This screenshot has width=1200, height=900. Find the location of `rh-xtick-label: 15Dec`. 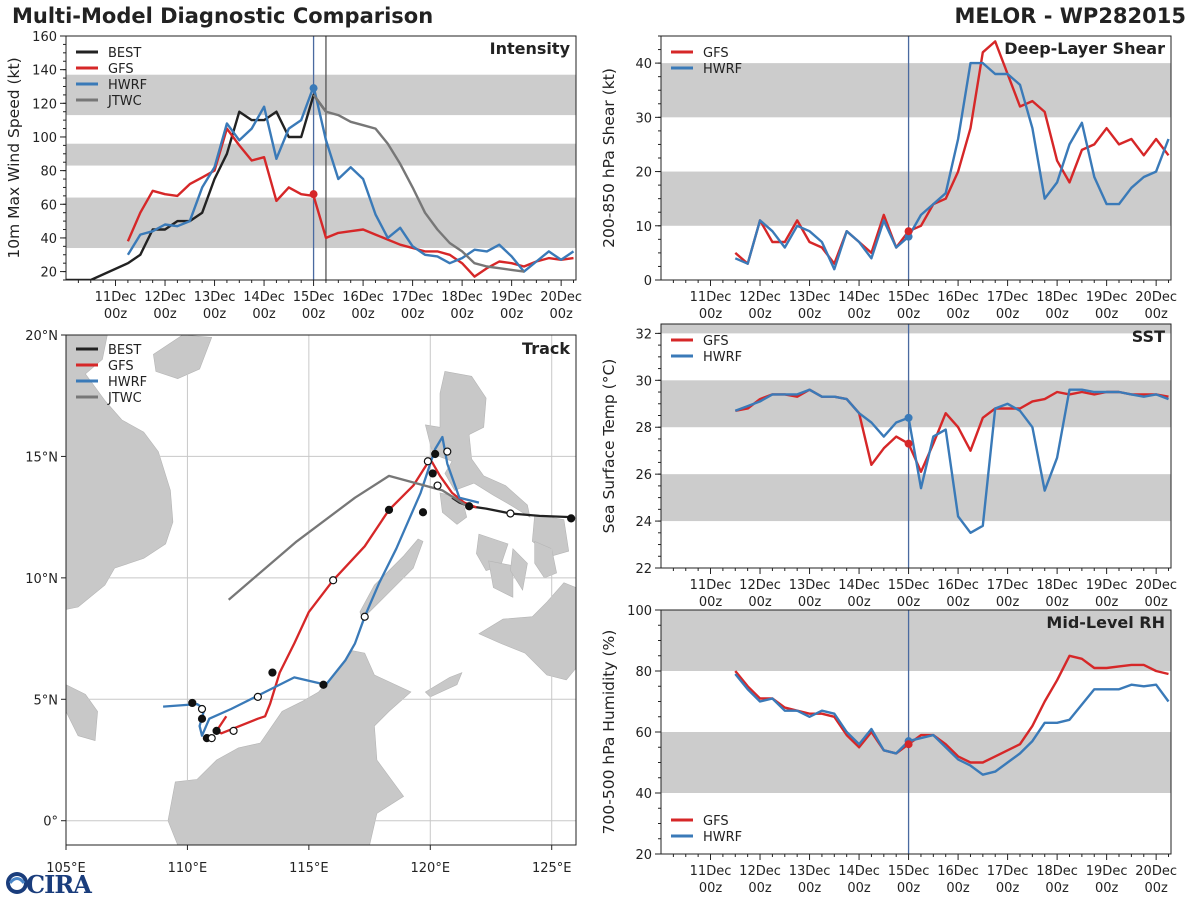

rh-xtick-label: 15Dec is located at coordinates (909, 871).